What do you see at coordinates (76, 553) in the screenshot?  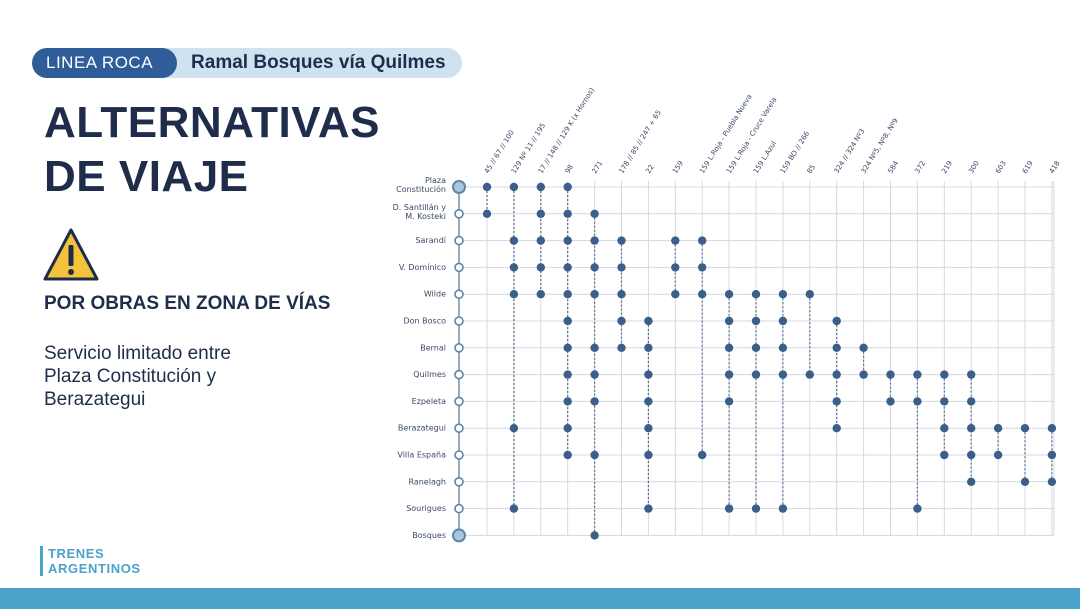 I see `brand-line-1: TRENES` at bounding box center [76, 553].